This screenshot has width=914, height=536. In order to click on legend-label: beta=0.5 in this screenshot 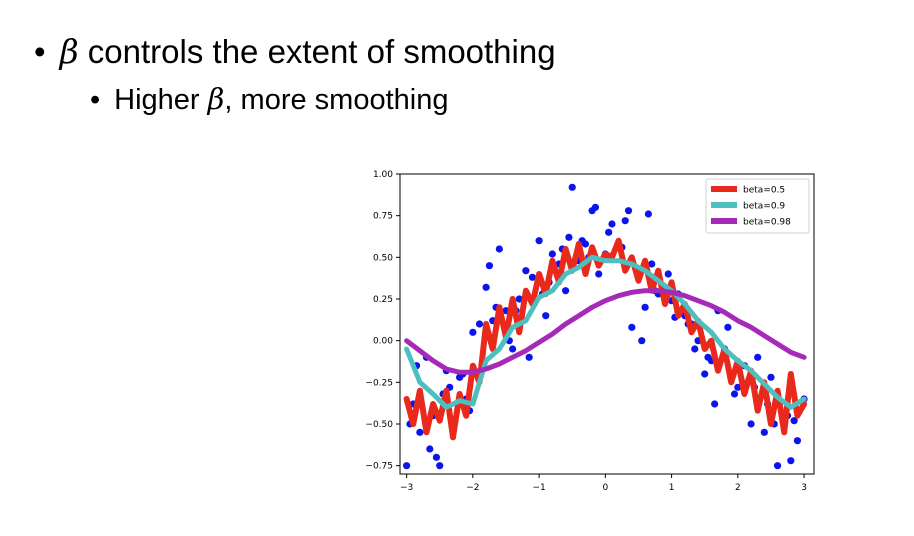, I will do `click(764, 191)`.